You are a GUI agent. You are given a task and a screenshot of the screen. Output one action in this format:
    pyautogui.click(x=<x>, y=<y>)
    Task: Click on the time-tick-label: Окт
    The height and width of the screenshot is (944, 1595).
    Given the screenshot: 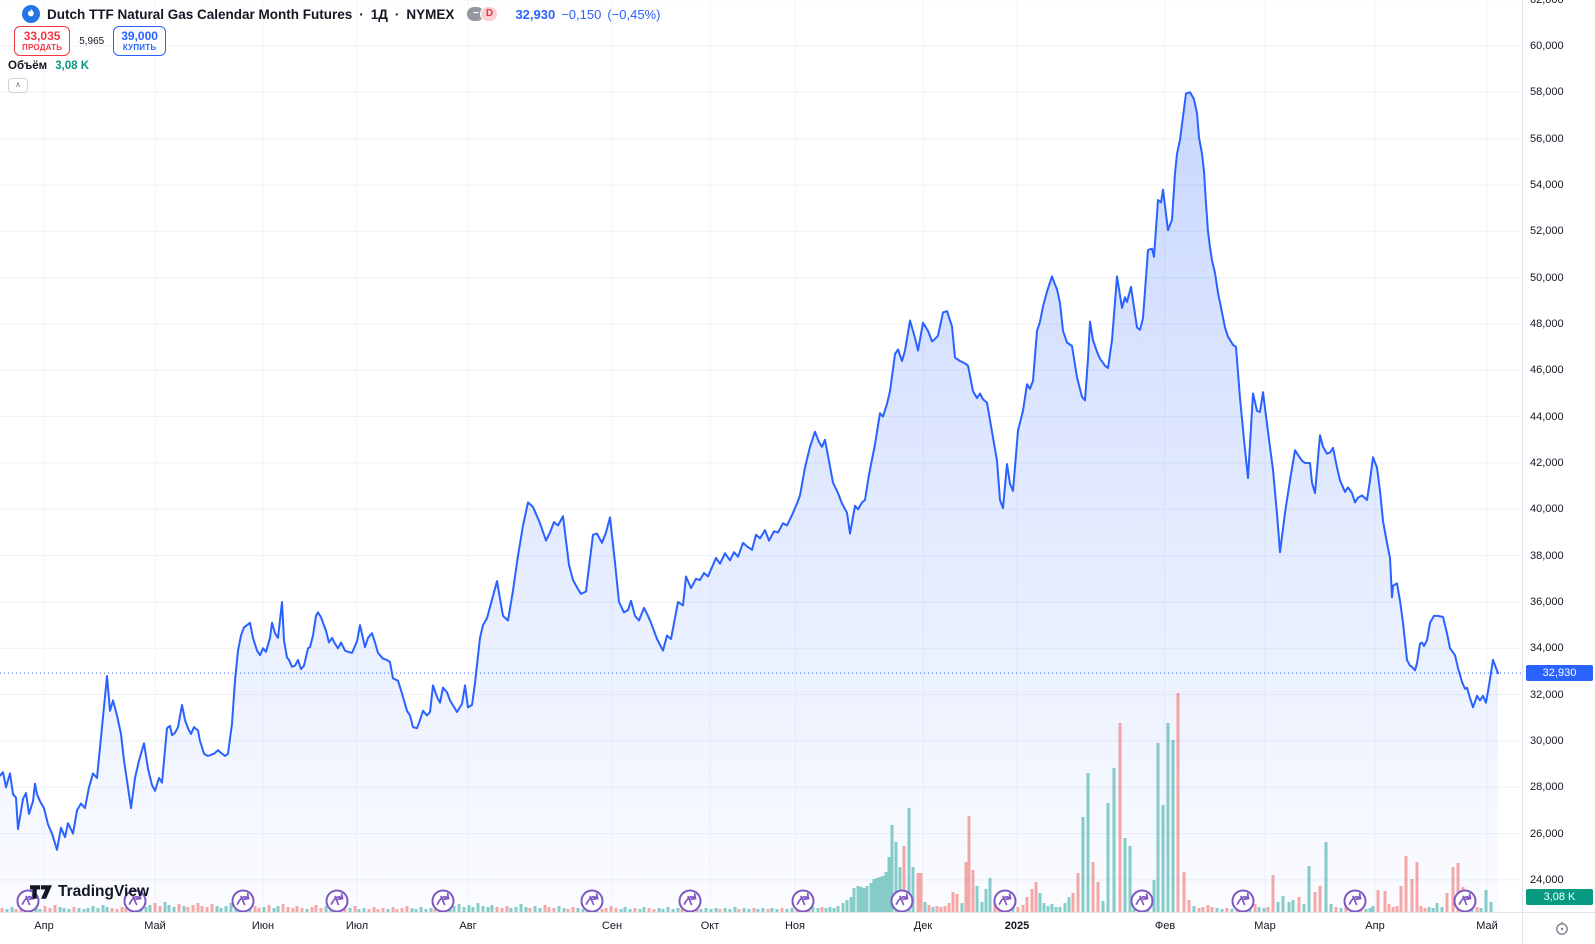 What is the action you would take?
    pyautogui.click(x=710, y=926)
    